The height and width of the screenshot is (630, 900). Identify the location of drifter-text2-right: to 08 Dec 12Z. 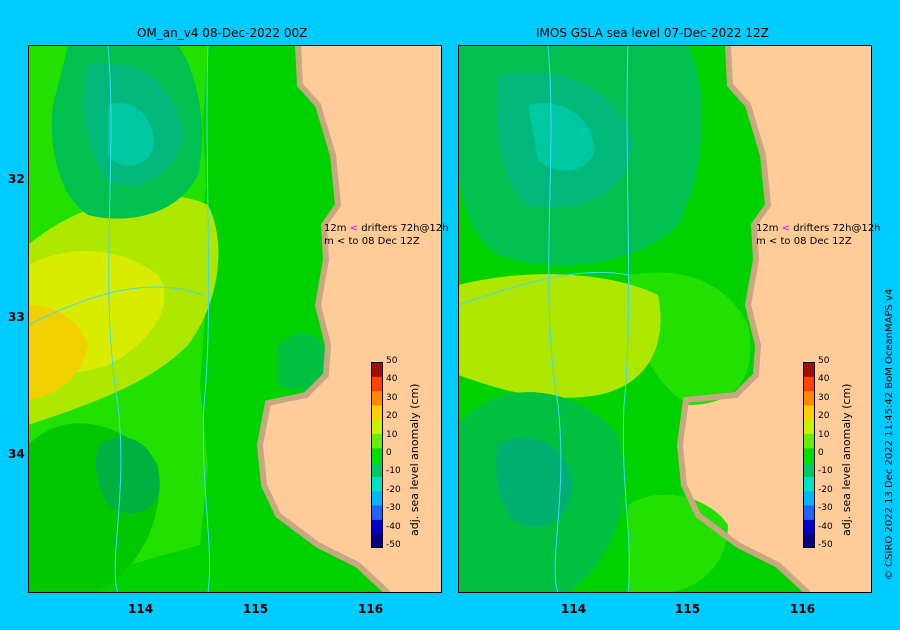
(816, 241).